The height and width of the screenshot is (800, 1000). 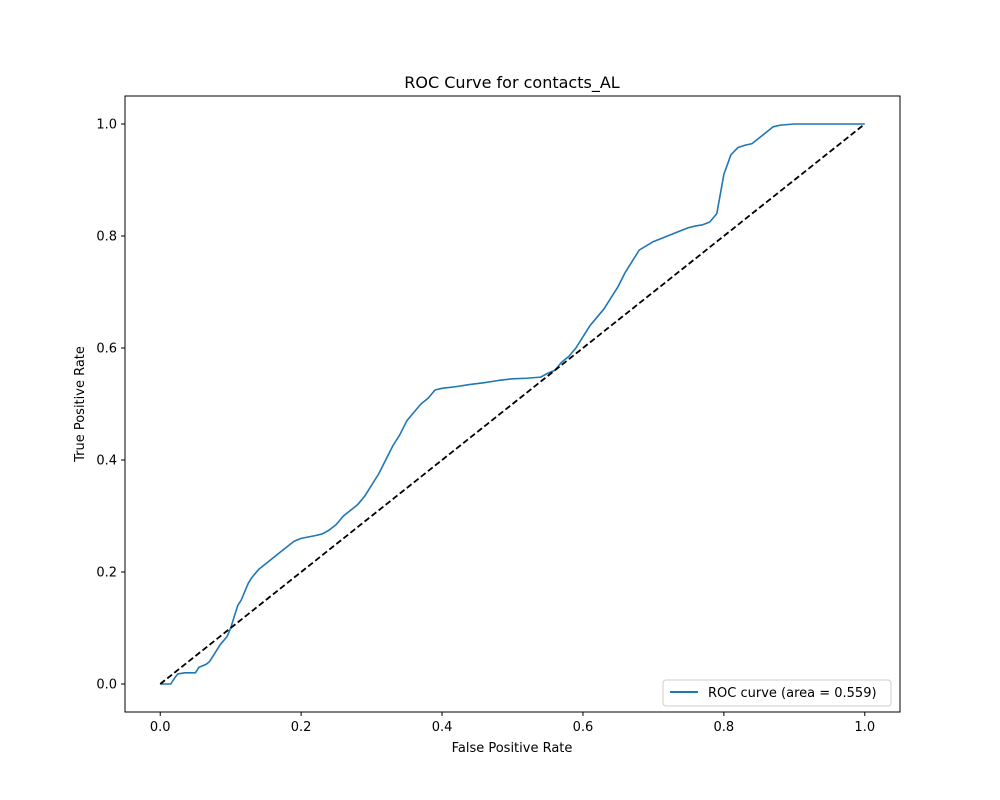 I want to click on legend: ROC curve (area = 0.559), so click(x=777, y=693).